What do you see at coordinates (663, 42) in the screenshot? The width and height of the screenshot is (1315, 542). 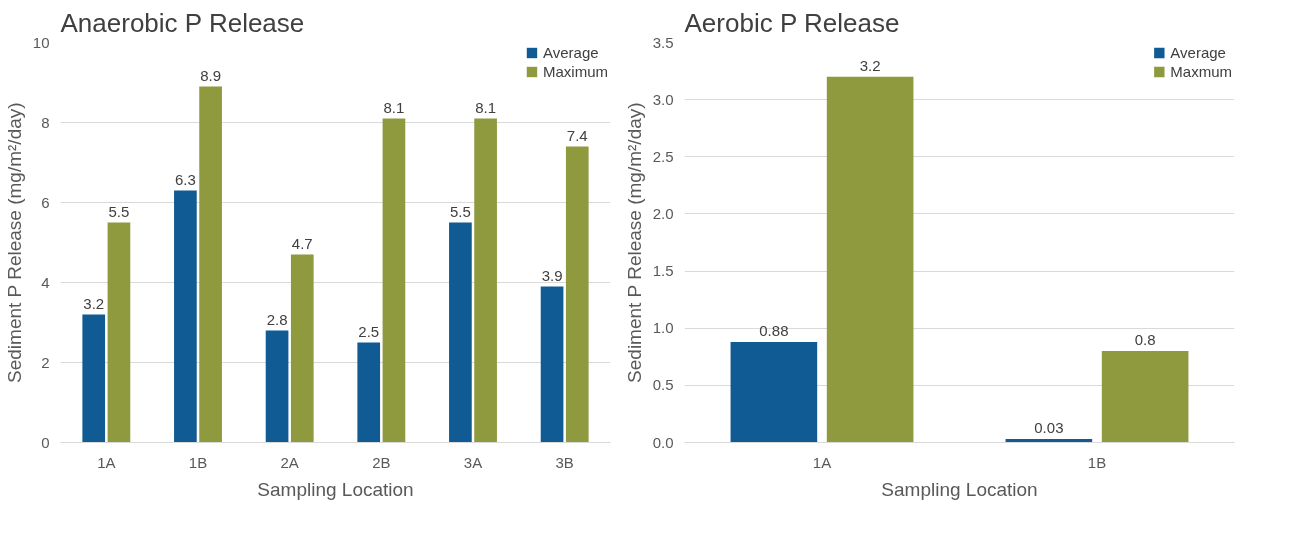 I see `y-tick-label: 3.5` at bounding box center [663, 42].